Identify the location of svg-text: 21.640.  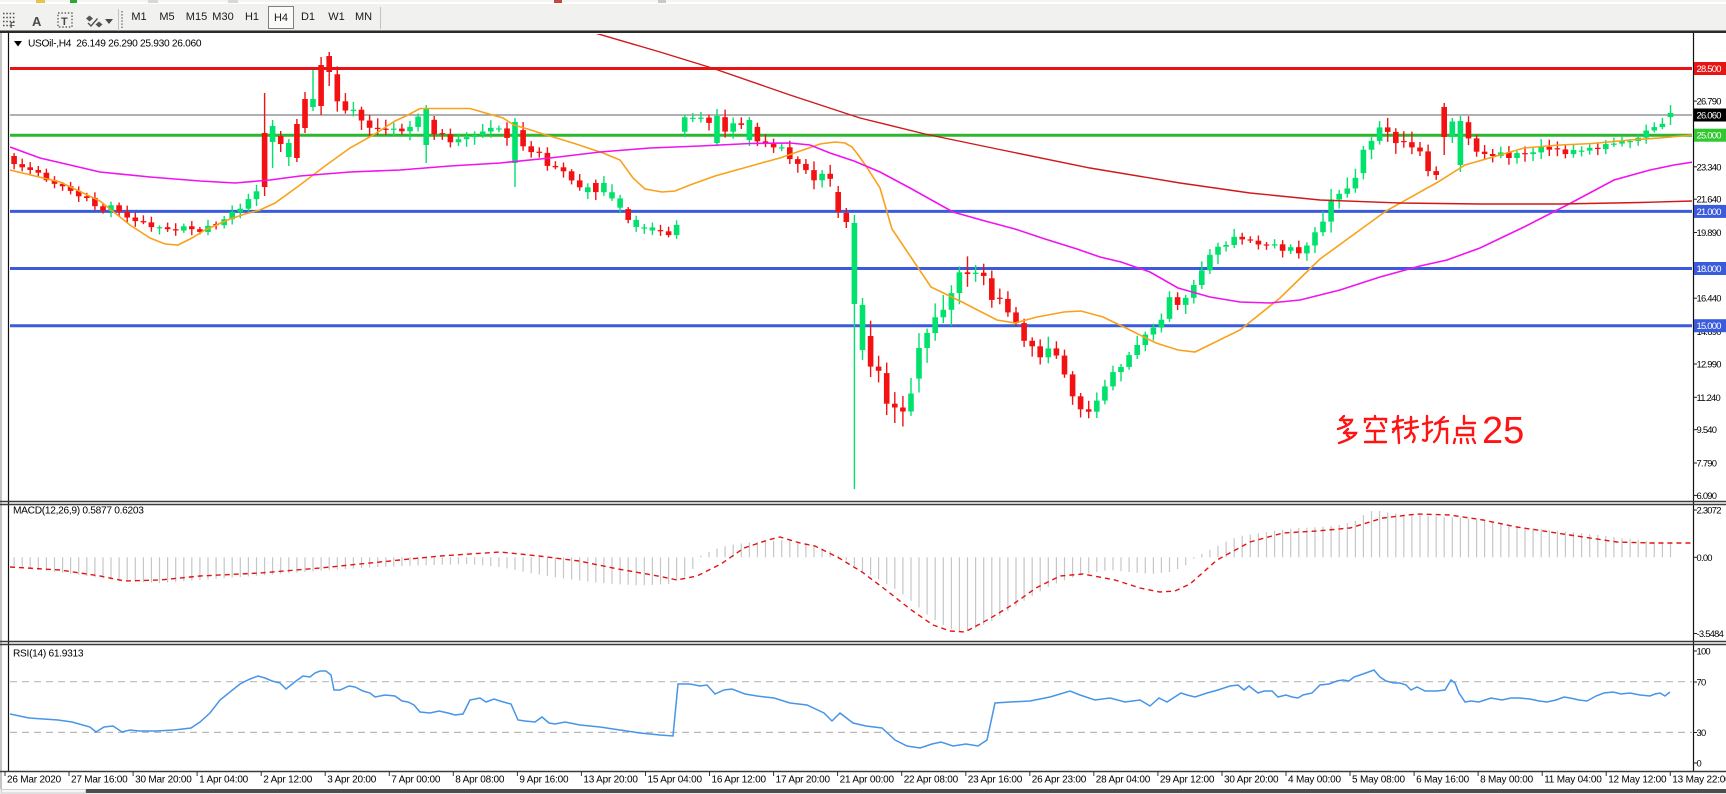
(1709, 199).